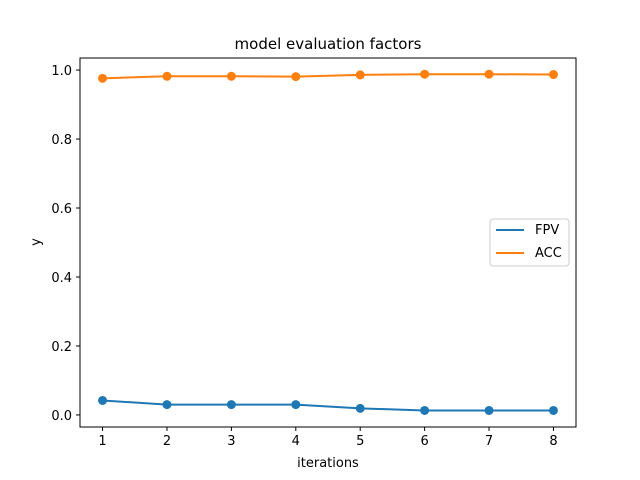 The image size is (640, 480). What do you see at coordinates (102, 441) in the screenshot?
I see `x-tick-label: 1` at bounding box center [102, 441].